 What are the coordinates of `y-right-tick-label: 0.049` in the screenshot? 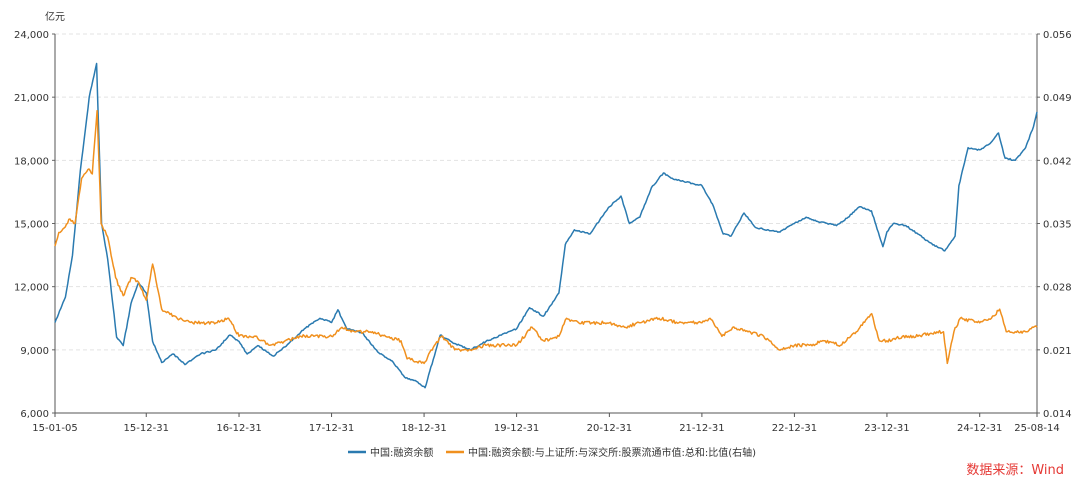 It's located at (1057, 98).